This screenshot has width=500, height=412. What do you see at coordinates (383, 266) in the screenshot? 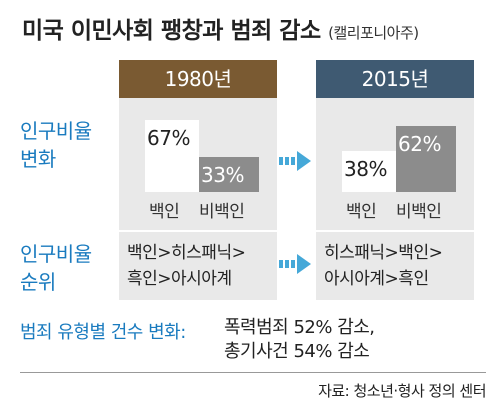
I see `rank-2015: 히스패닉>백인> 아시아계>흑인` at bounding box center [383, 266].